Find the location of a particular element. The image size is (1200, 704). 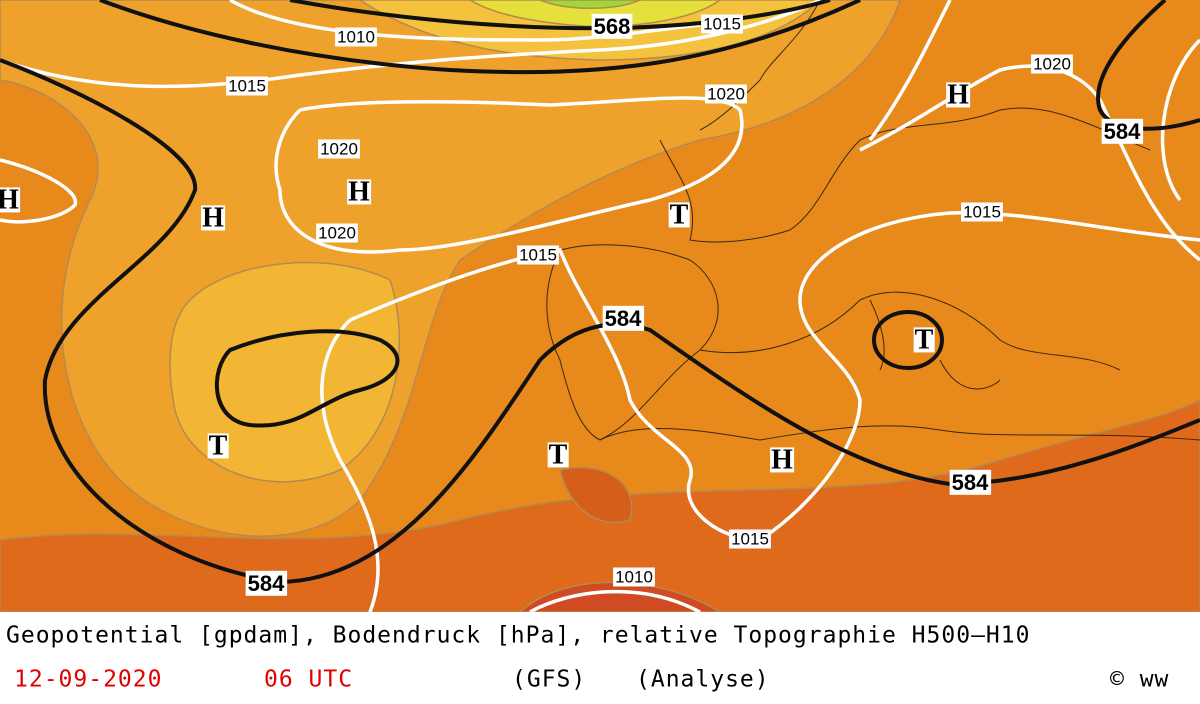

caption-background is located at coordinates (600, 656).